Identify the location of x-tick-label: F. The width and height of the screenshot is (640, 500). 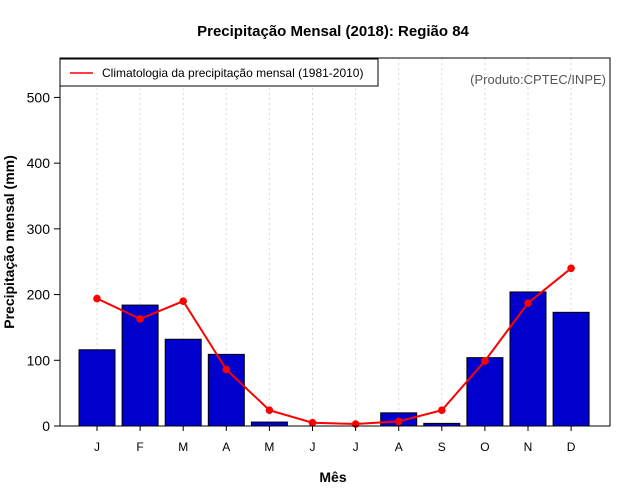
(139, 447).